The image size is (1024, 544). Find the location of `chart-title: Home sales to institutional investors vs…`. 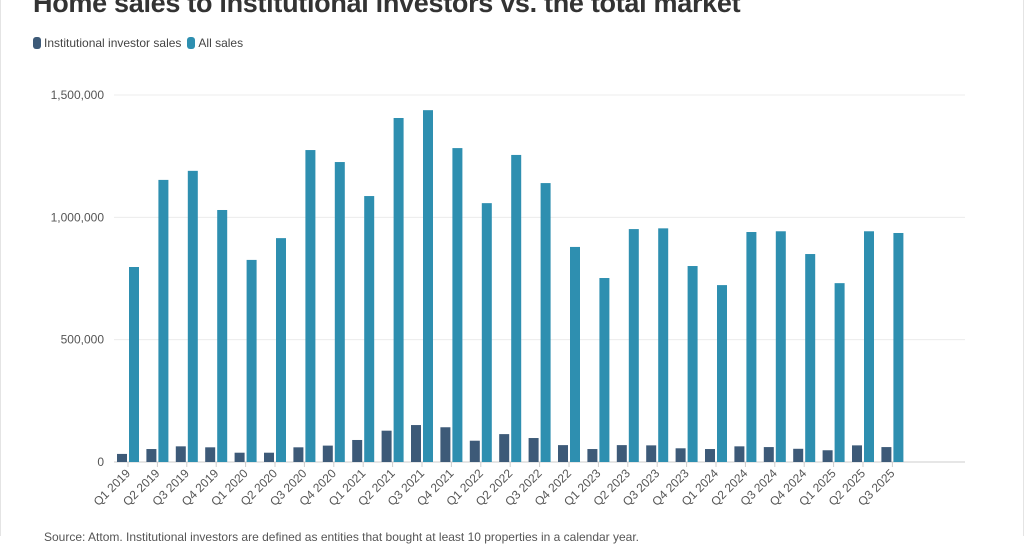

chart-title: Home sales to institutional investors vs… is located at coordinates (387, 9).